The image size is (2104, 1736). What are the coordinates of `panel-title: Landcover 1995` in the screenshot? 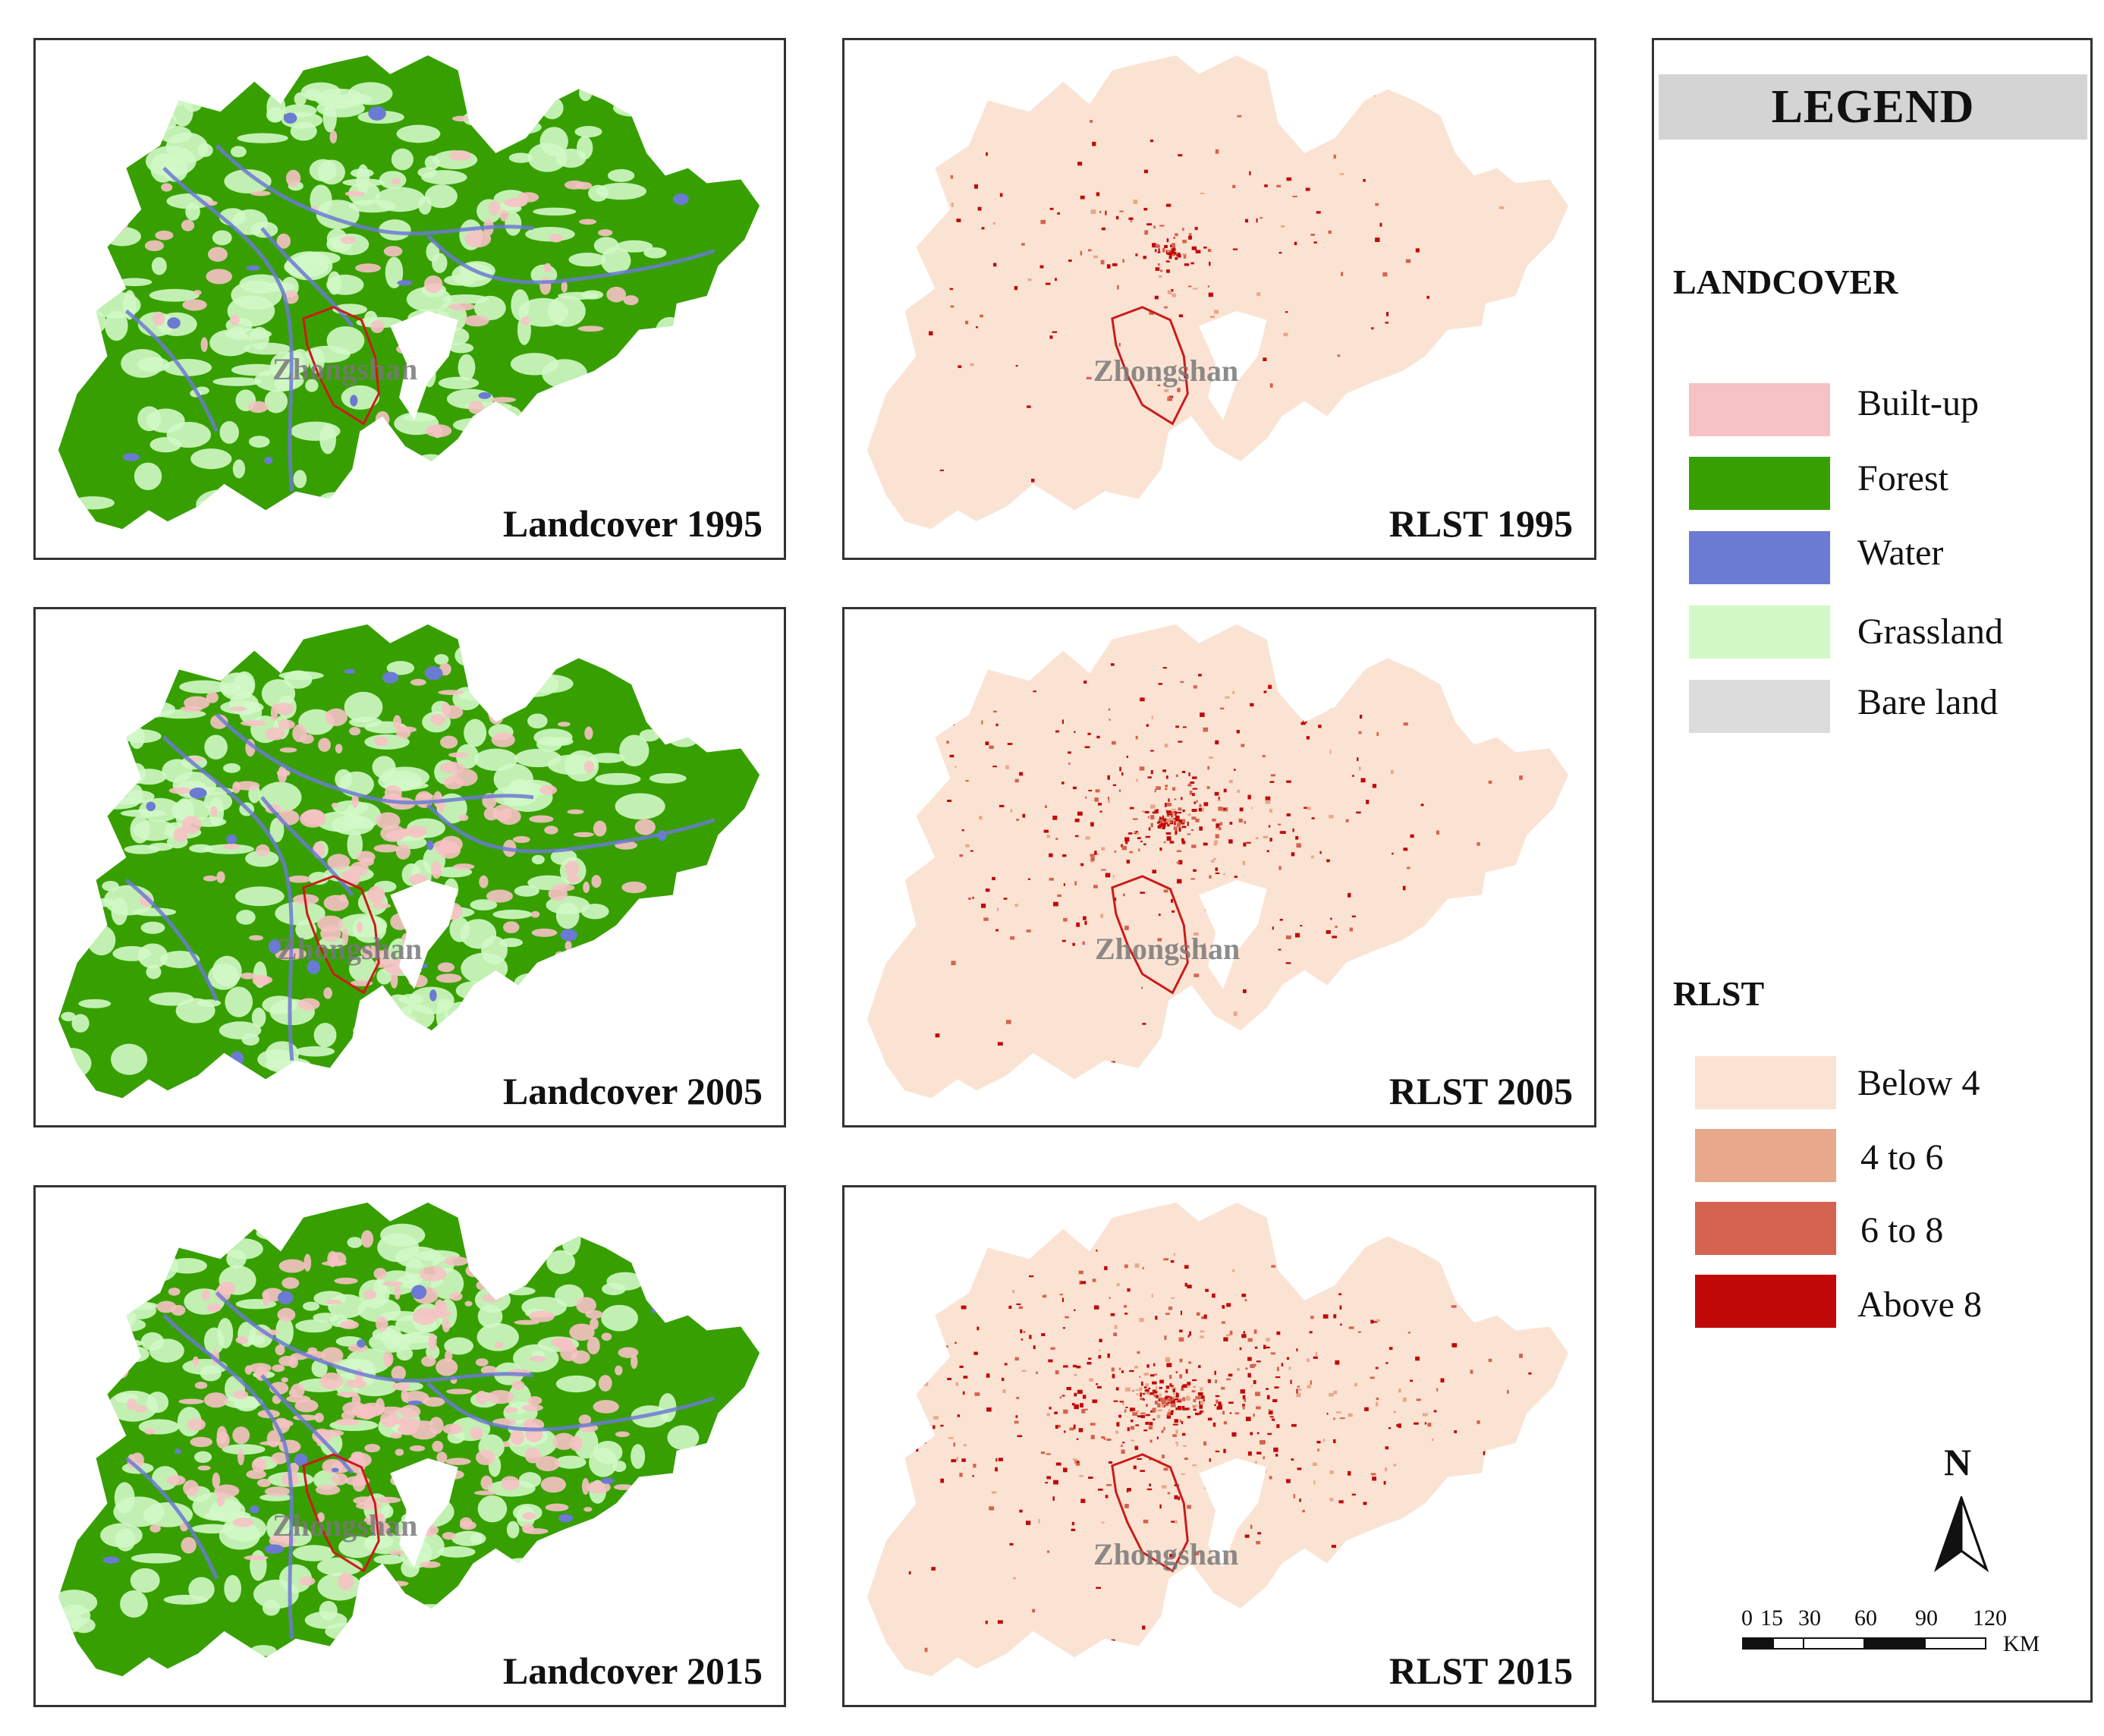 It's located at (633, 524).